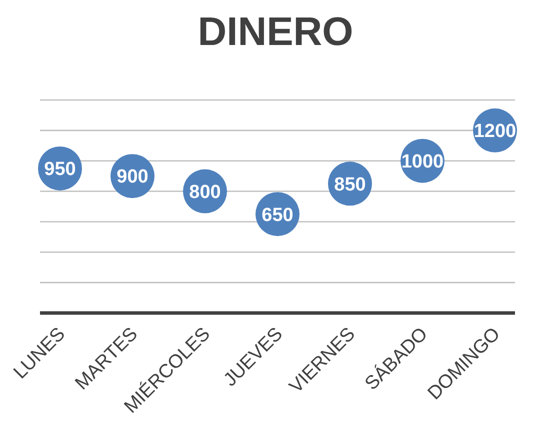 This screenshot has width=535, height=423. I want to click on data-label: 900, so click(132, 177).